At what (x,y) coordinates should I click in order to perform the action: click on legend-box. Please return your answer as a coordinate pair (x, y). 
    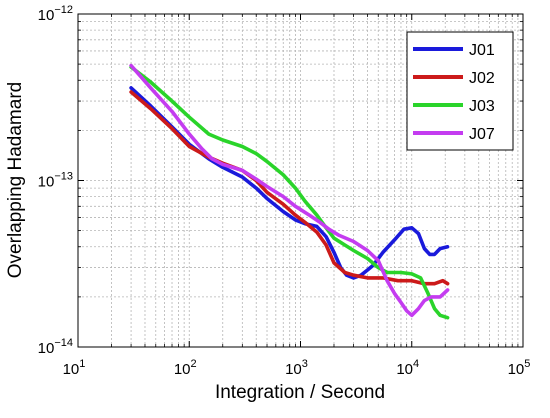
    Looking at the image, I should click on (460, 91).